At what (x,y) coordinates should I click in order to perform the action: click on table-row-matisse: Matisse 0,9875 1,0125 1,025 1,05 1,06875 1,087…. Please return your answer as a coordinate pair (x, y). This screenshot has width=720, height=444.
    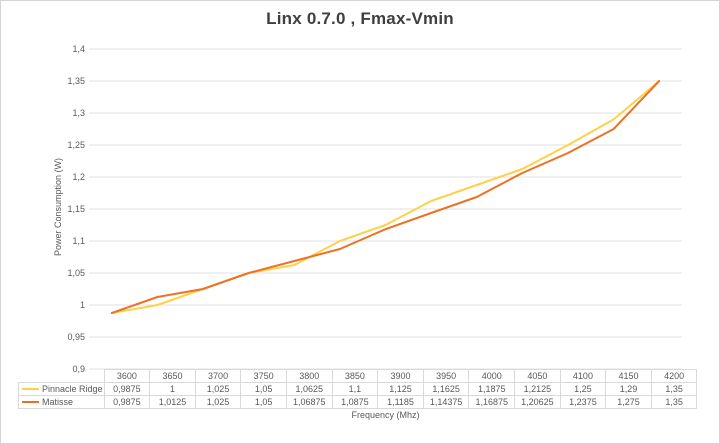
    Looking at the image, I should click on (358, 402).